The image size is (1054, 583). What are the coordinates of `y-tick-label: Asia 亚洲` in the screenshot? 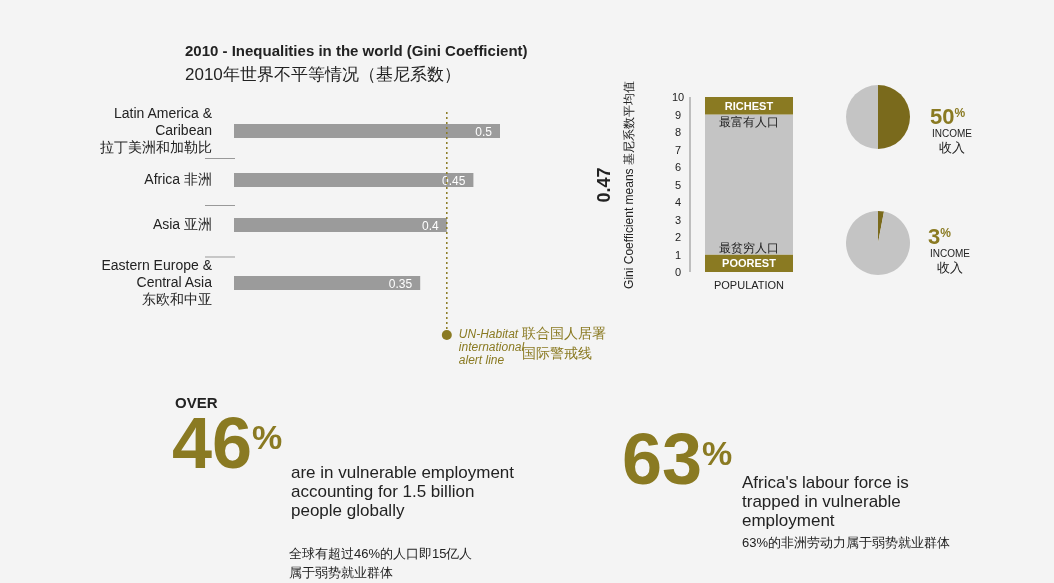 It's located at (182, 224).